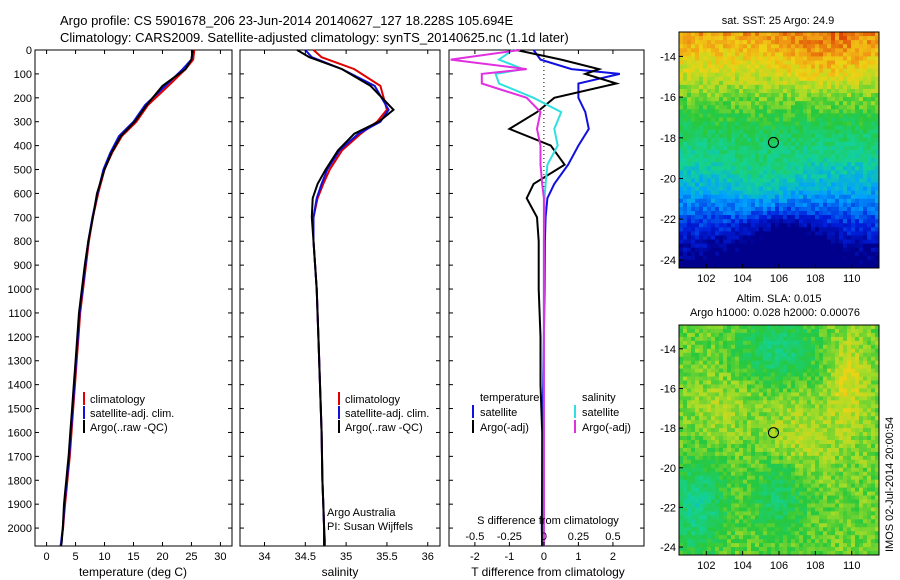 The width and height of the screenshot is (900, 580). Describe the element at coordinates (20, 386) in the screenshot. I see `depth-tick-label: 1400` at that location.